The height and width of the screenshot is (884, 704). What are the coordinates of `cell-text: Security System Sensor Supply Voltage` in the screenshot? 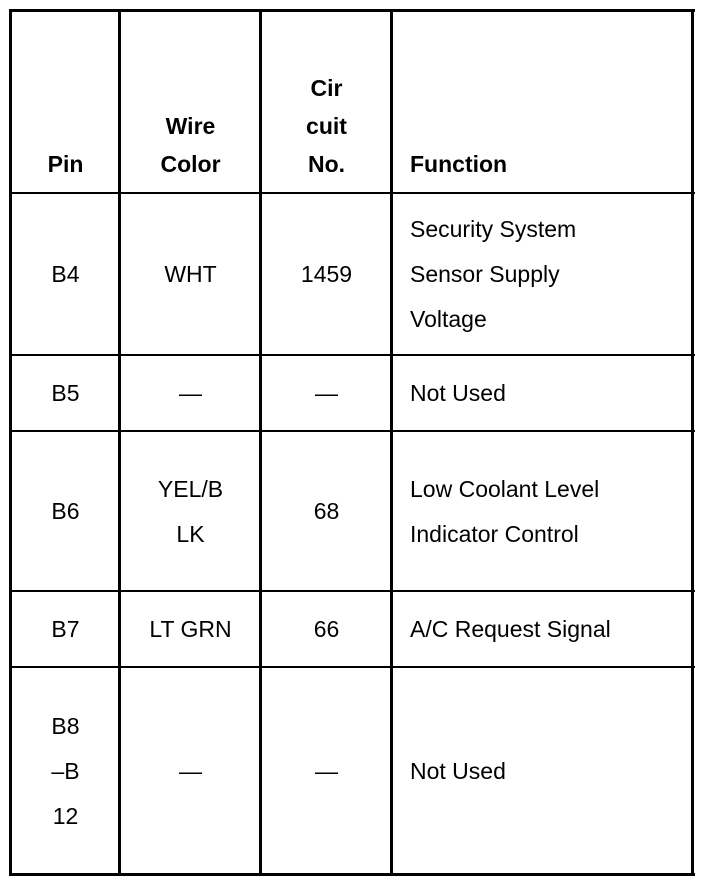 It's located at (493, 274).